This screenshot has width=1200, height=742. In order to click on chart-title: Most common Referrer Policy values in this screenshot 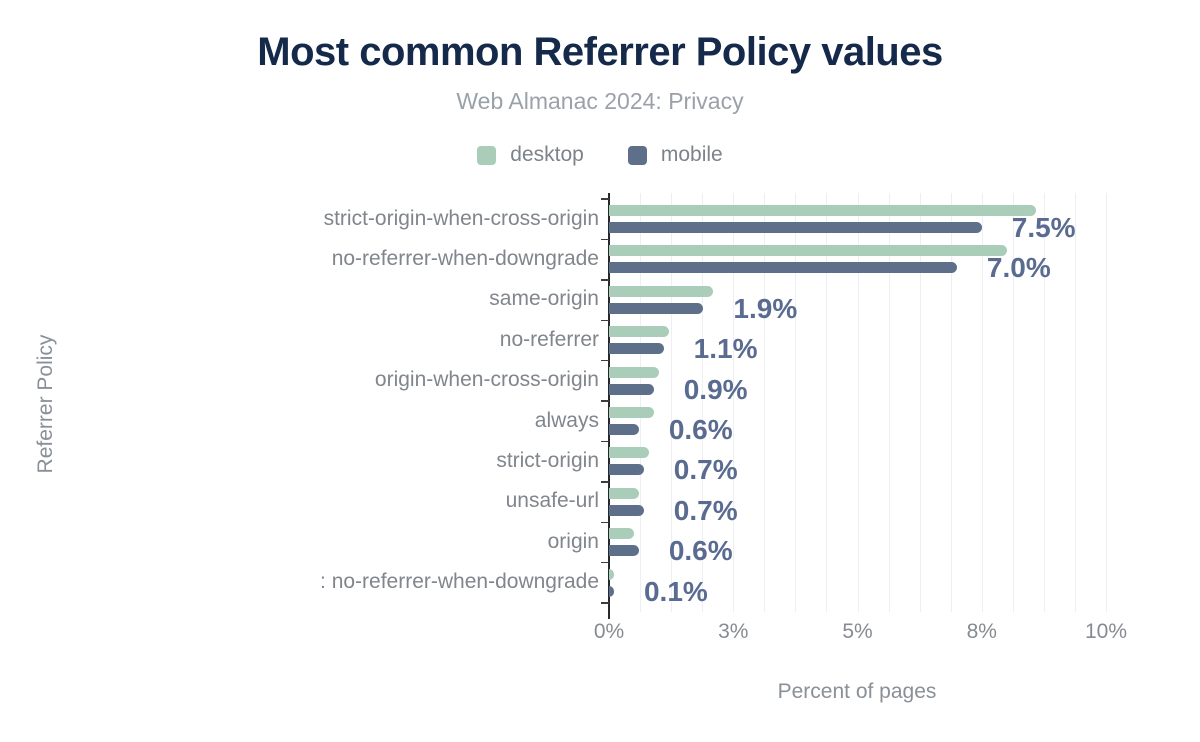, I will do `click(600, 52)`.